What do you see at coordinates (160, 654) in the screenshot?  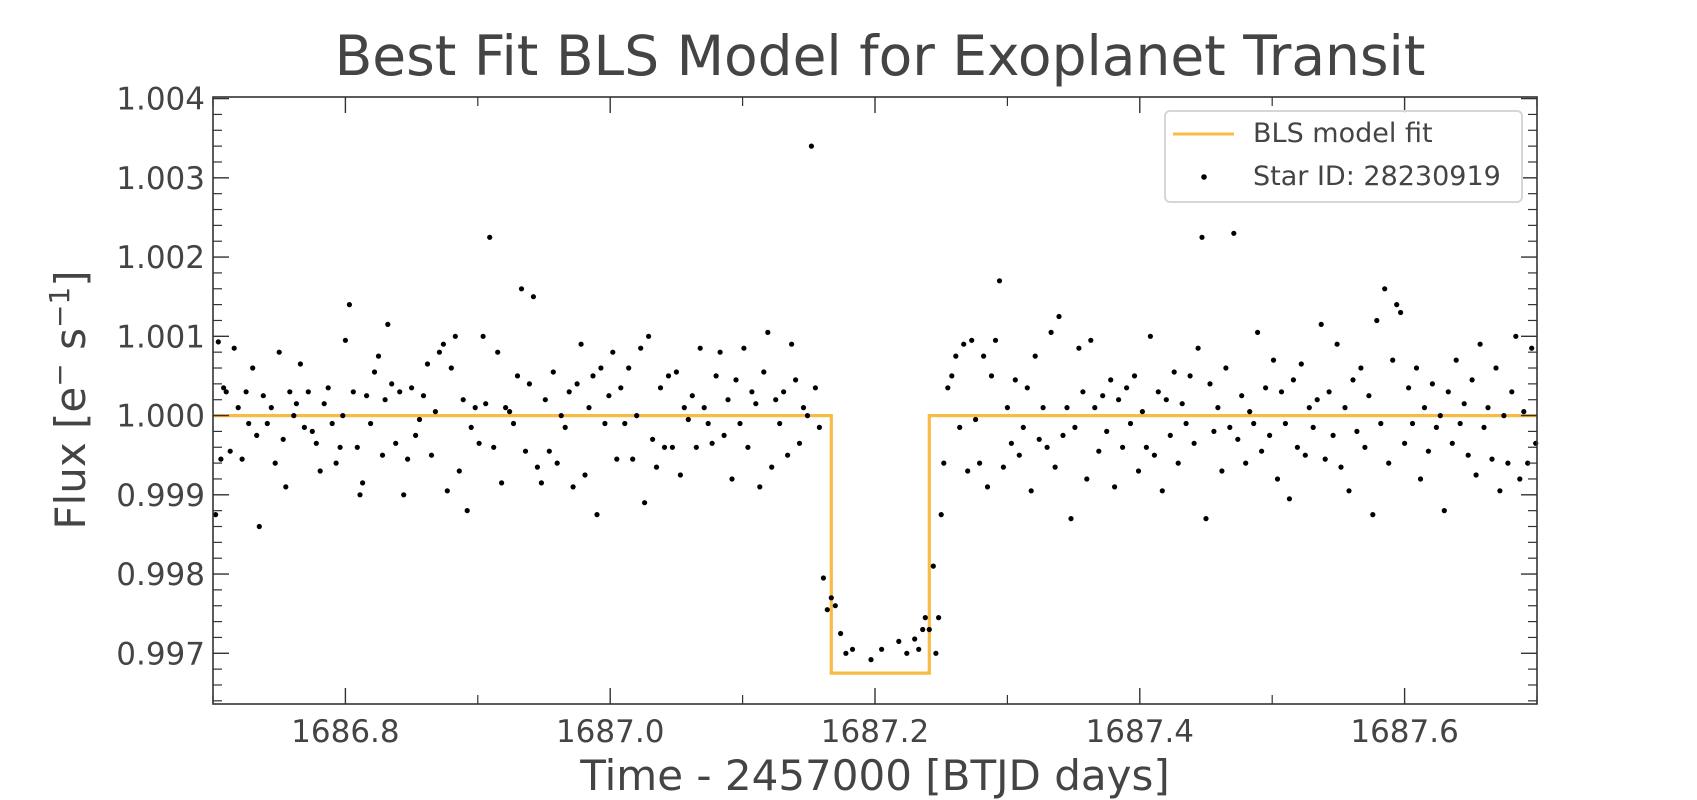 I see `y-tick-label: 0.997` at bounding box center [160, 654].